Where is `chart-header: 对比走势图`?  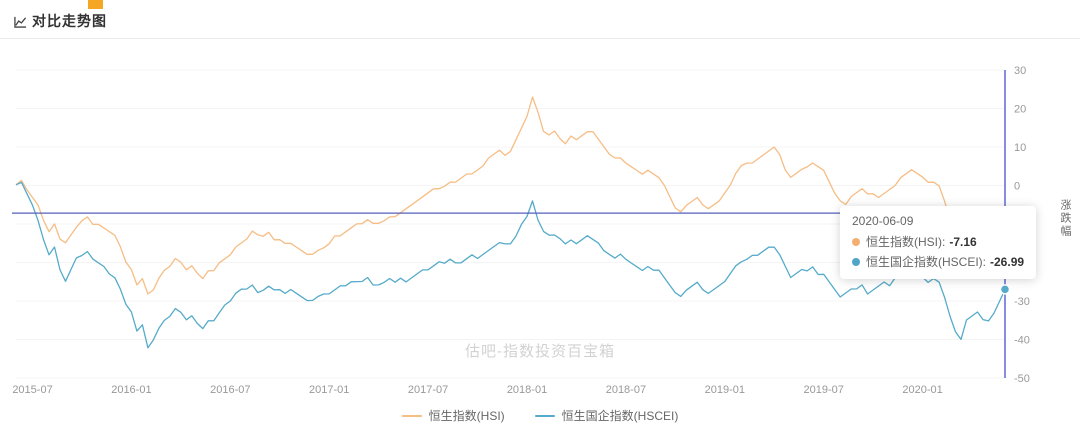 chart-header: 对比走势图 is located at coordinates (60, 21).